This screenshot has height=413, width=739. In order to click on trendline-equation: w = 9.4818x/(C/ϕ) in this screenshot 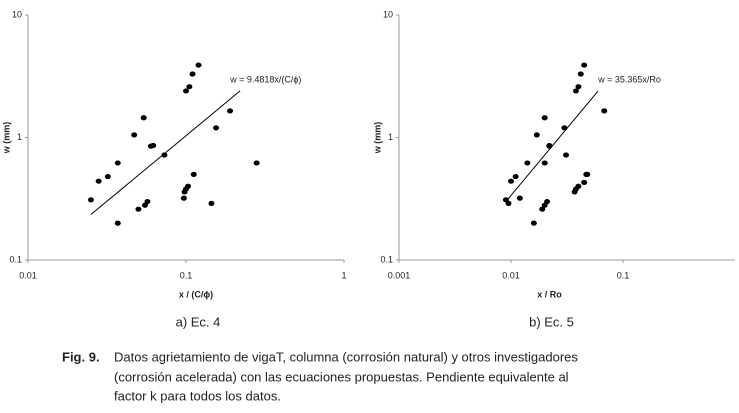, I will do `click(265, 79)`.